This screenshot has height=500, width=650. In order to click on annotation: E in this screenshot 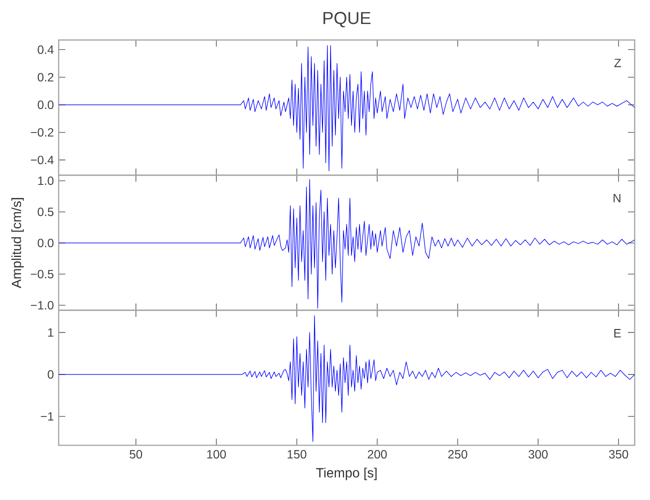, I will do `click(617, 333)`.